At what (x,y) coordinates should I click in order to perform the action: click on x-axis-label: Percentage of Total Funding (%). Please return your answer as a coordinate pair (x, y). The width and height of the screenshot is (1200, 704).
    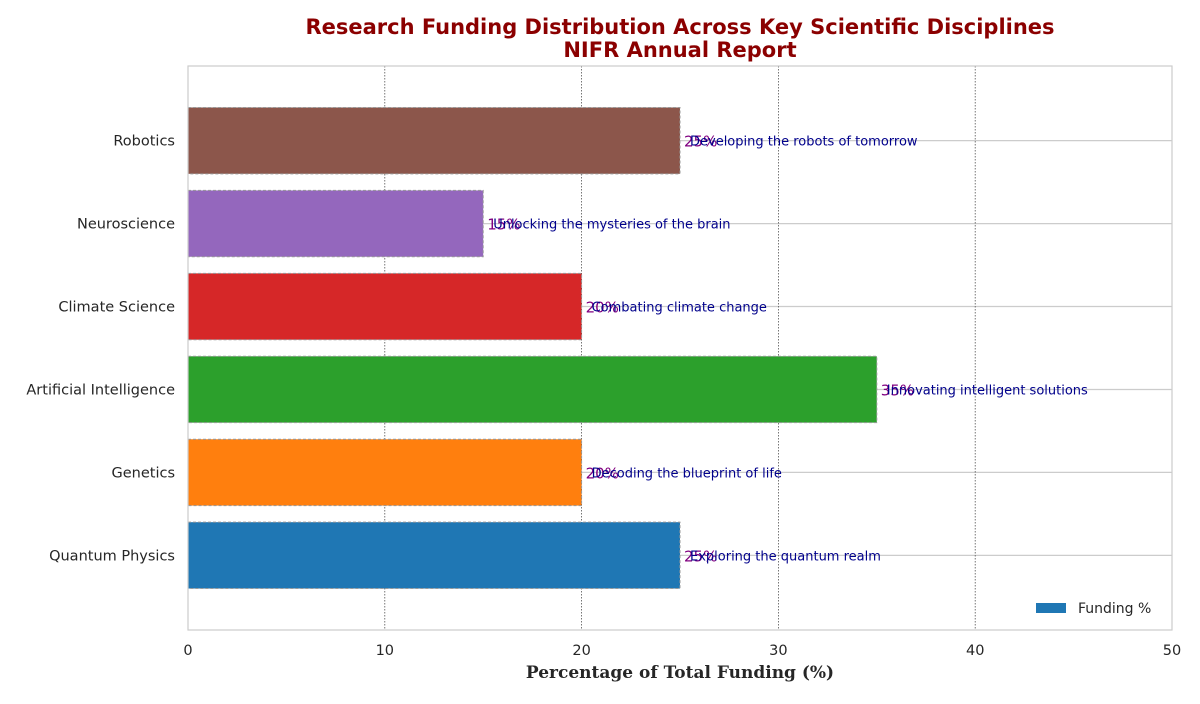
    Looking at the image, I should click on (680, 673).